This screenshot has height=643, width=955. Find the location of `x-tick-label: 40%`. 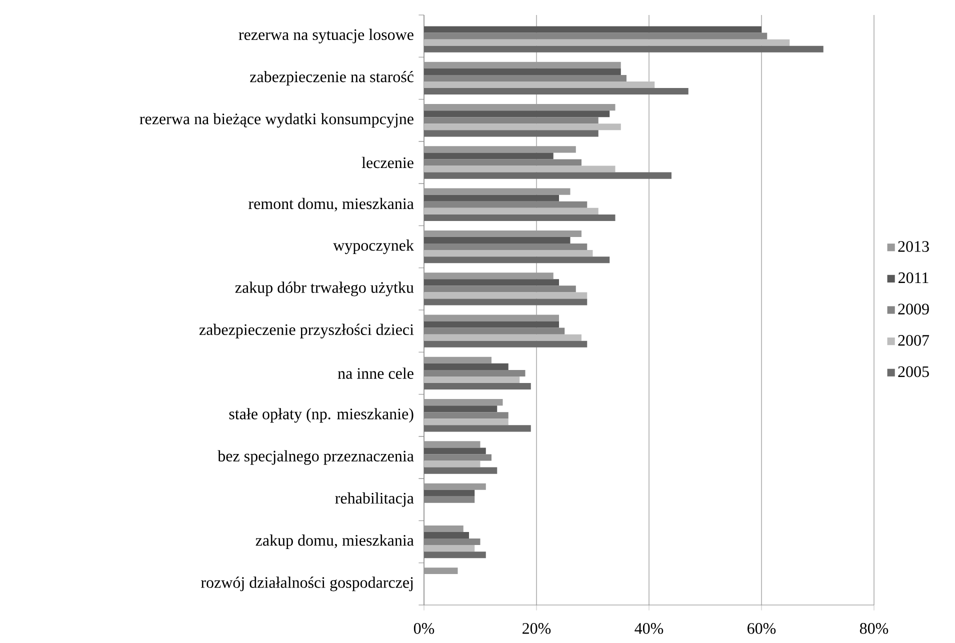

x-tick-label: 40% is located at coordinates (649, 628).